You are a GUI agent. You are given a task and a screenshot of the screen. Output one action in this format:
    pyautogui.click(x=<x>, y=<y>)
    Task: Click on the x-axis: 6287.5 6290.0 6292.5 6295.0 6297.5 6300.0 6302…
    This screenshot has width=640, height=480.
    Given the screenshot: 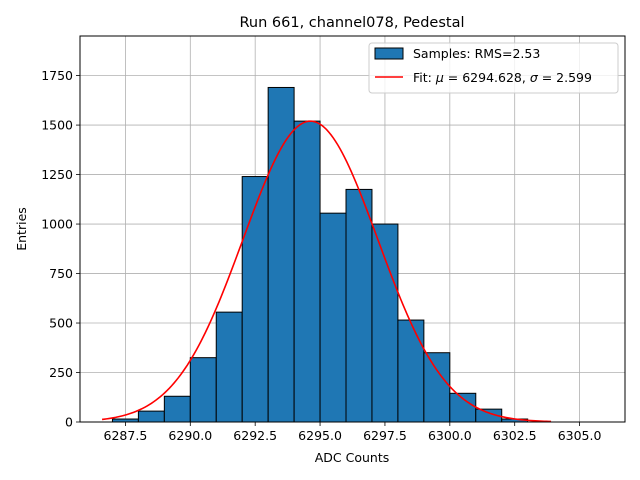 What is the action you would take?
    pyautogui.click(x=353, y=432)
    